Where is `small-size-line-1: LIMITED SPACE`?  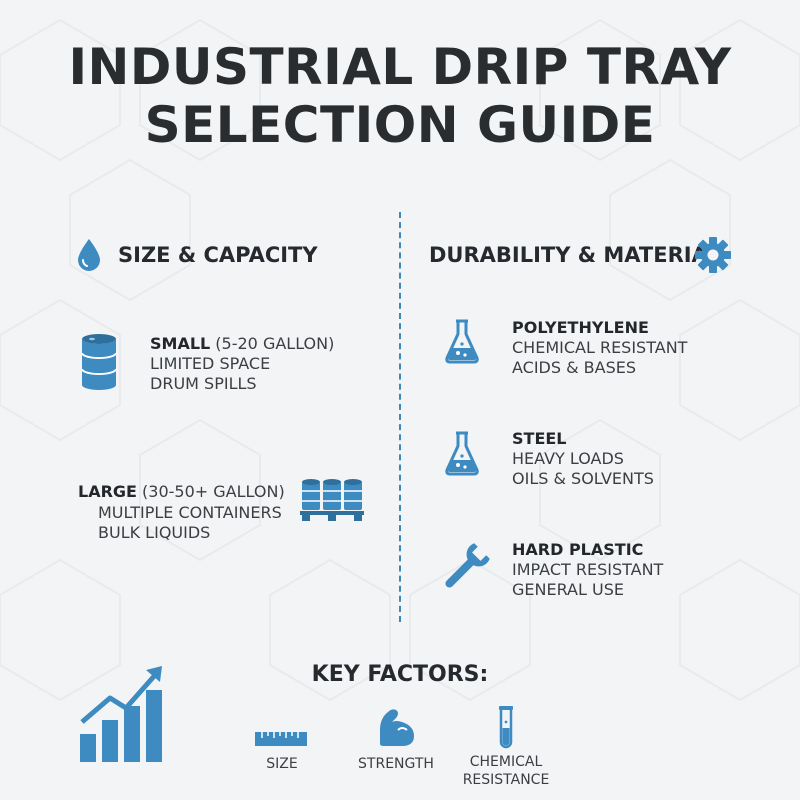
small-size-line-1: LIMITED SPACE is located at coordinates (210, 363).